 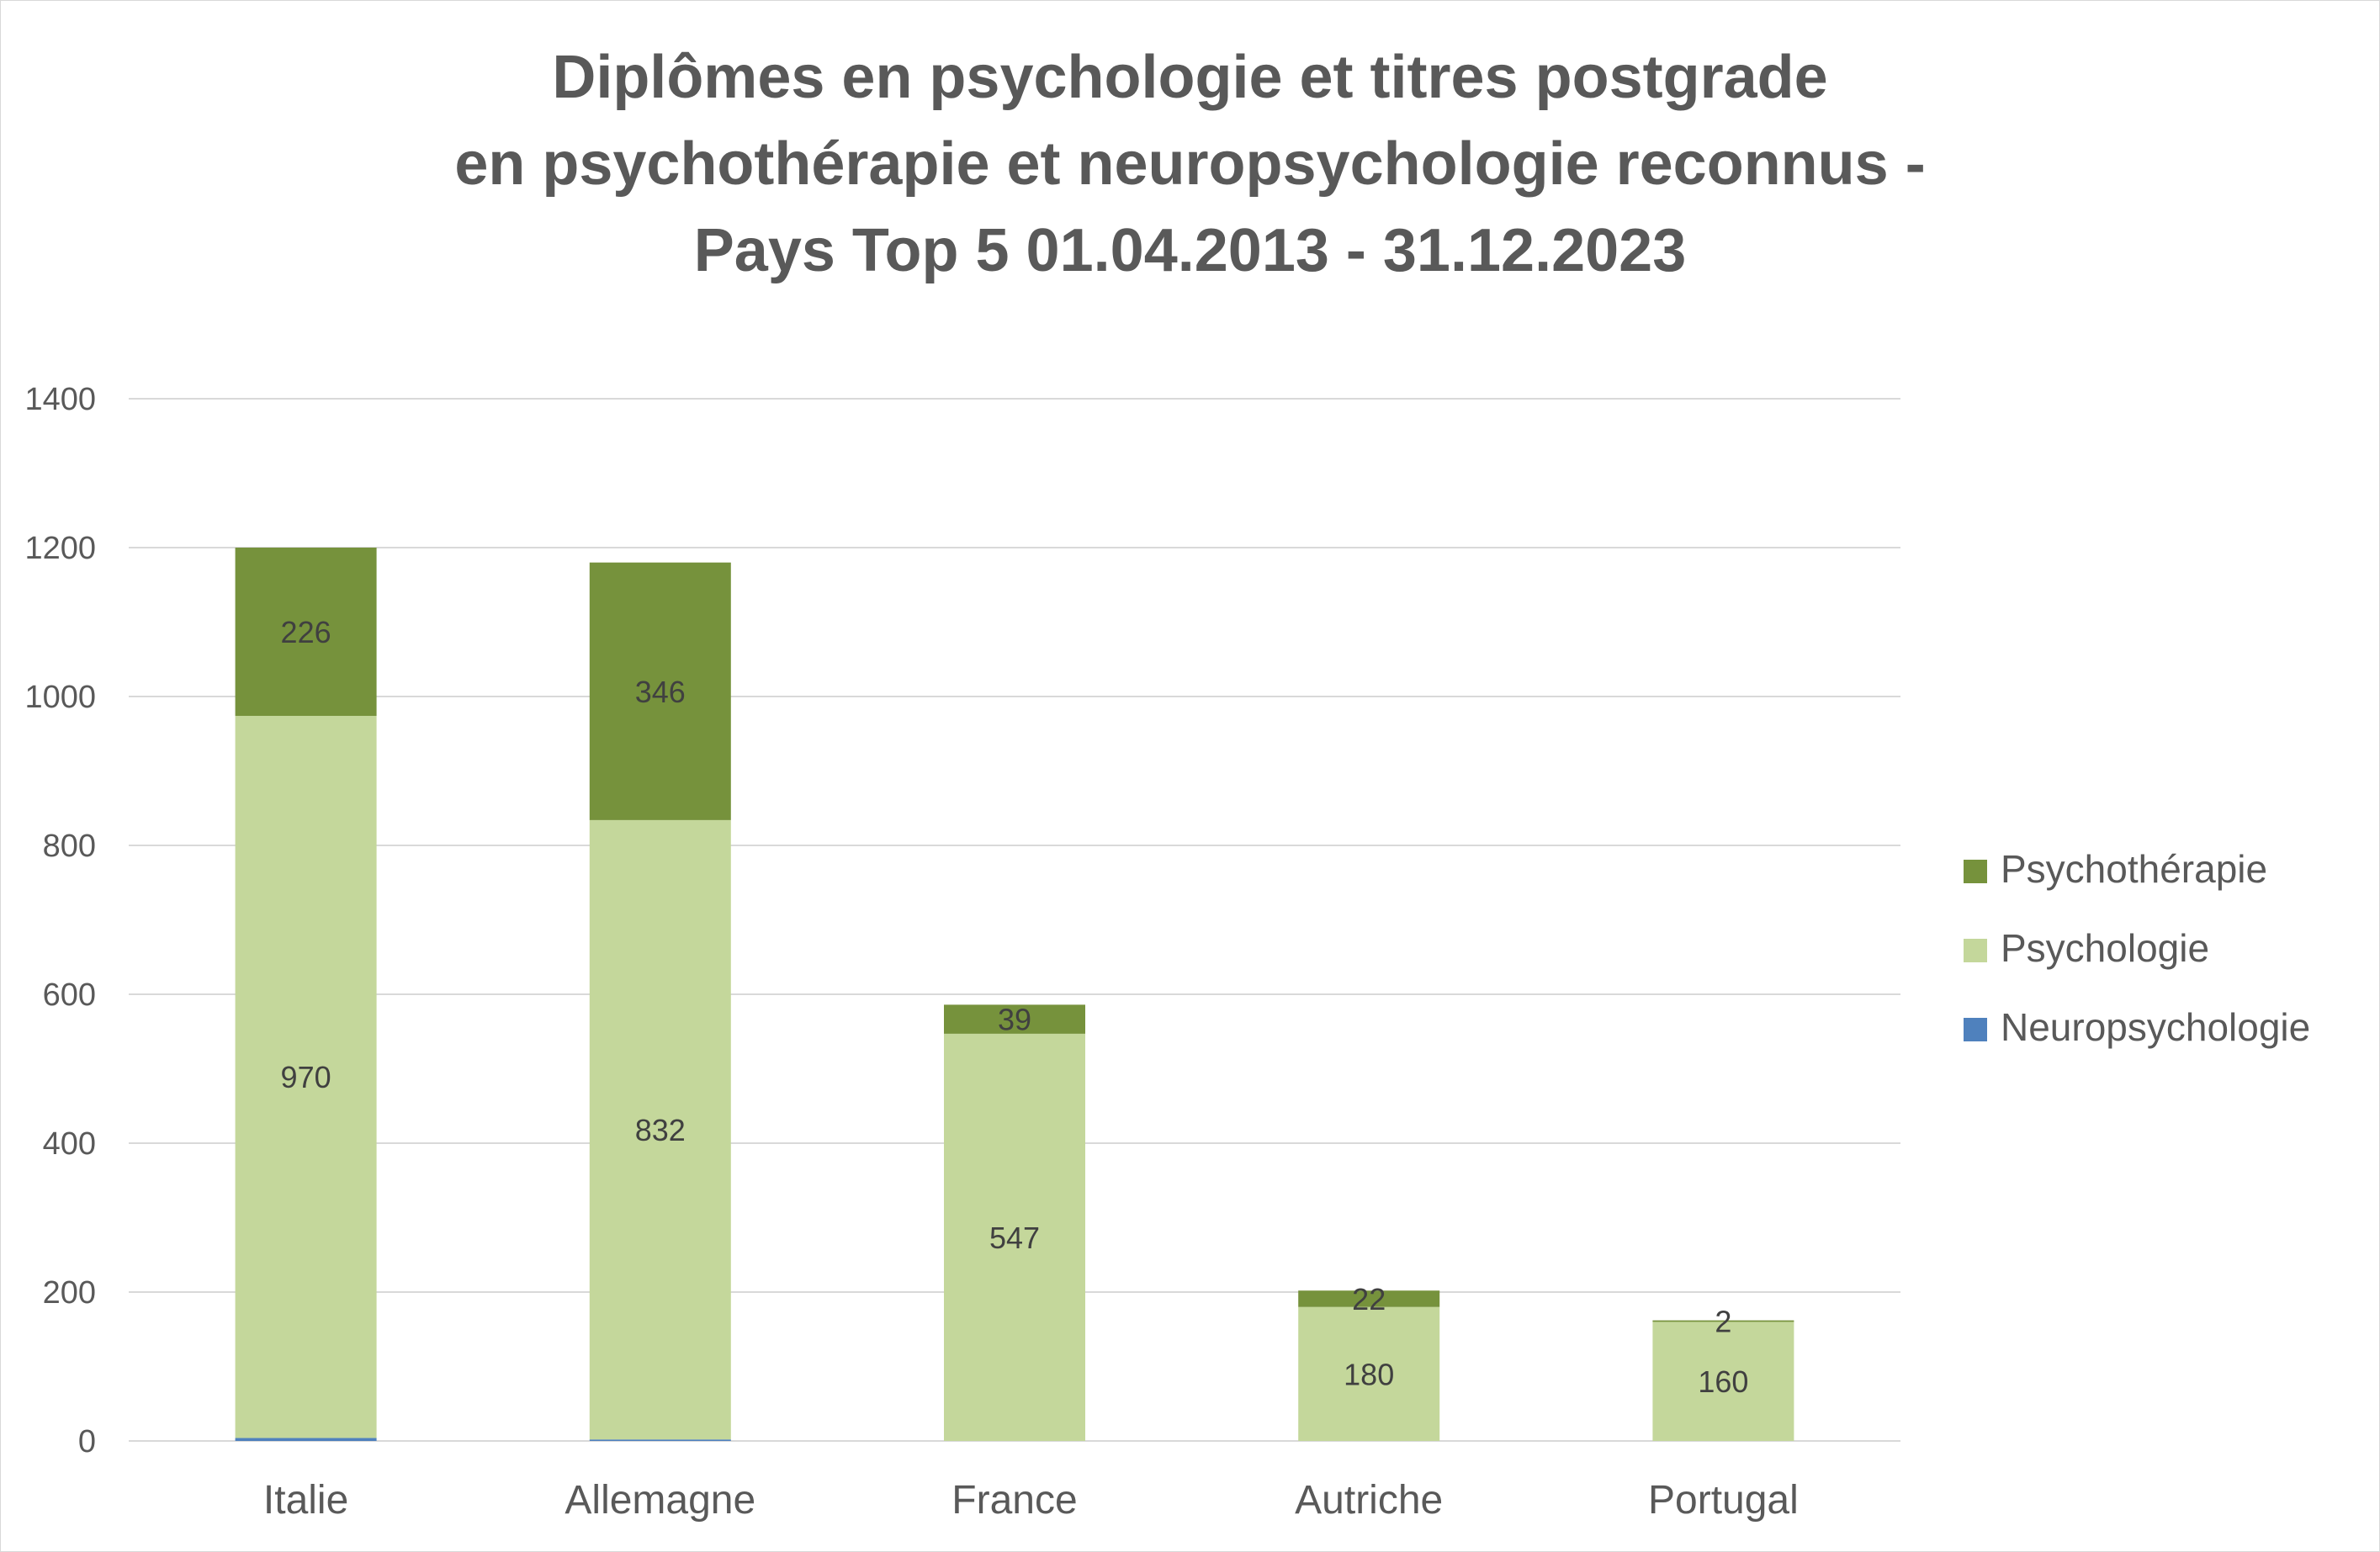 I want to click on bar-psychologie-portugal, so click(x=1723, y=1381).